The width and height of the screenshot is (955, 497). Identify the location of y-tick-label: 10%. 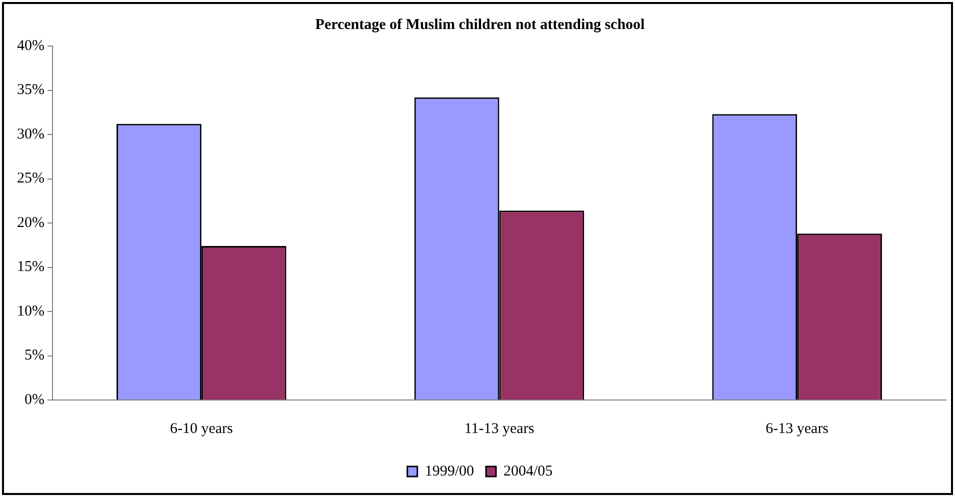
(30, 311).